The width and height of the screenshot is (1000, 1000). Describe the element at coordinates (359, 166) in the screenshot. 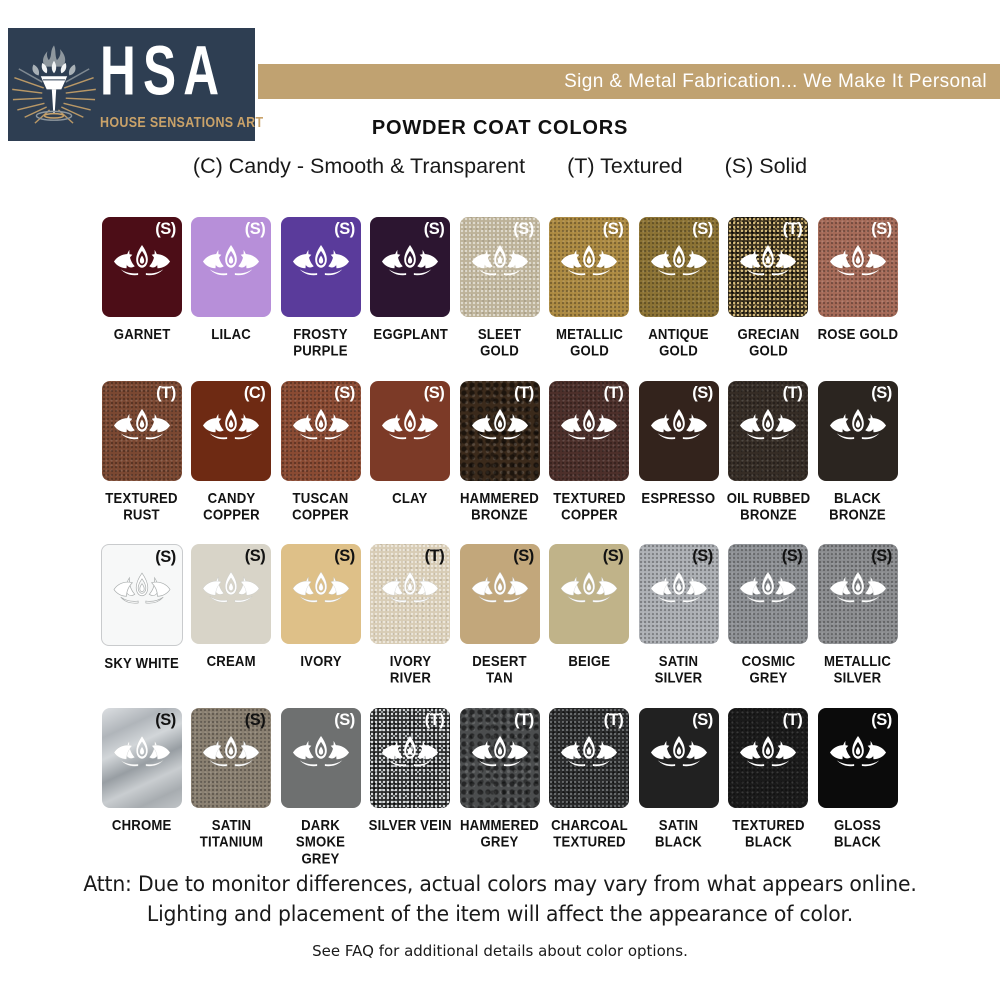

I see `legend-candy: (C) Candy - Smooth & Transparent` at that location.